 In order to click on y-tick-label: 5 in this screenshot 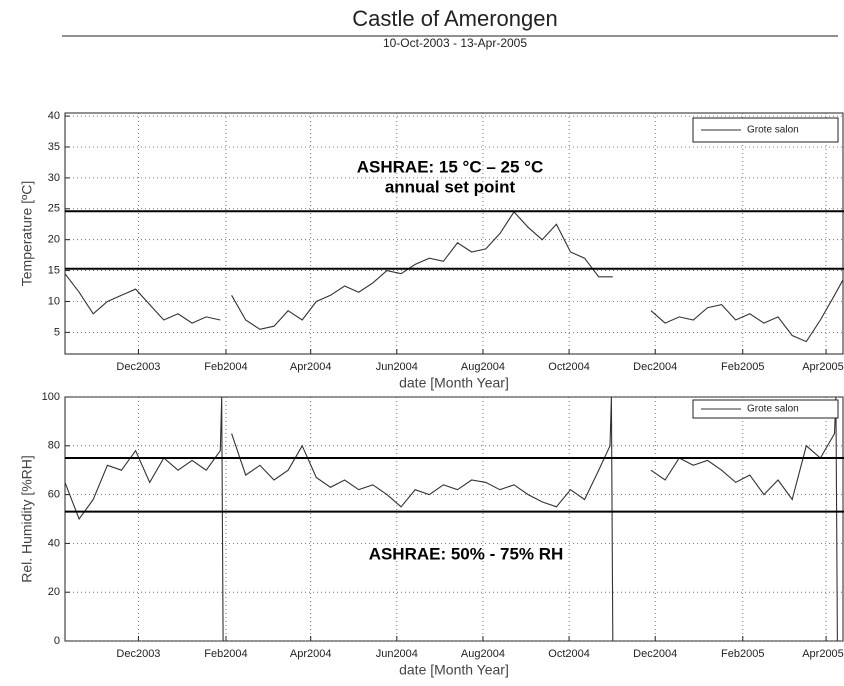, I will do `click(57, 332)`.